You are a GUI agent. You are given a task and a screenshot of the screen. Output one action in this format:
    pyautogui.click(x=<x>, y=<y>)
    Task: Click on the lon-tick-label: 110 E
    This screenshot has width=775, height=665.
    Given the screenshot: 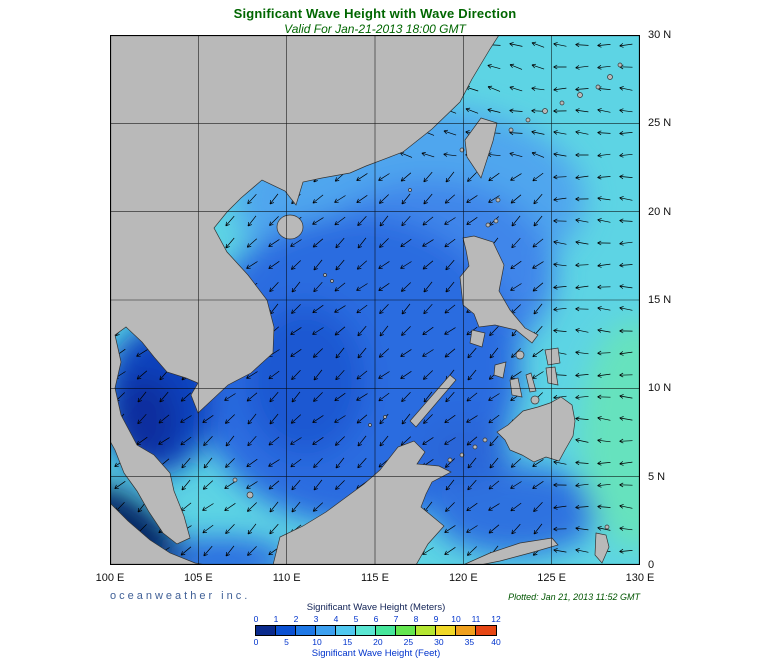 What is the action you would take?
    pyautogui.click(x=286, y=578)
    